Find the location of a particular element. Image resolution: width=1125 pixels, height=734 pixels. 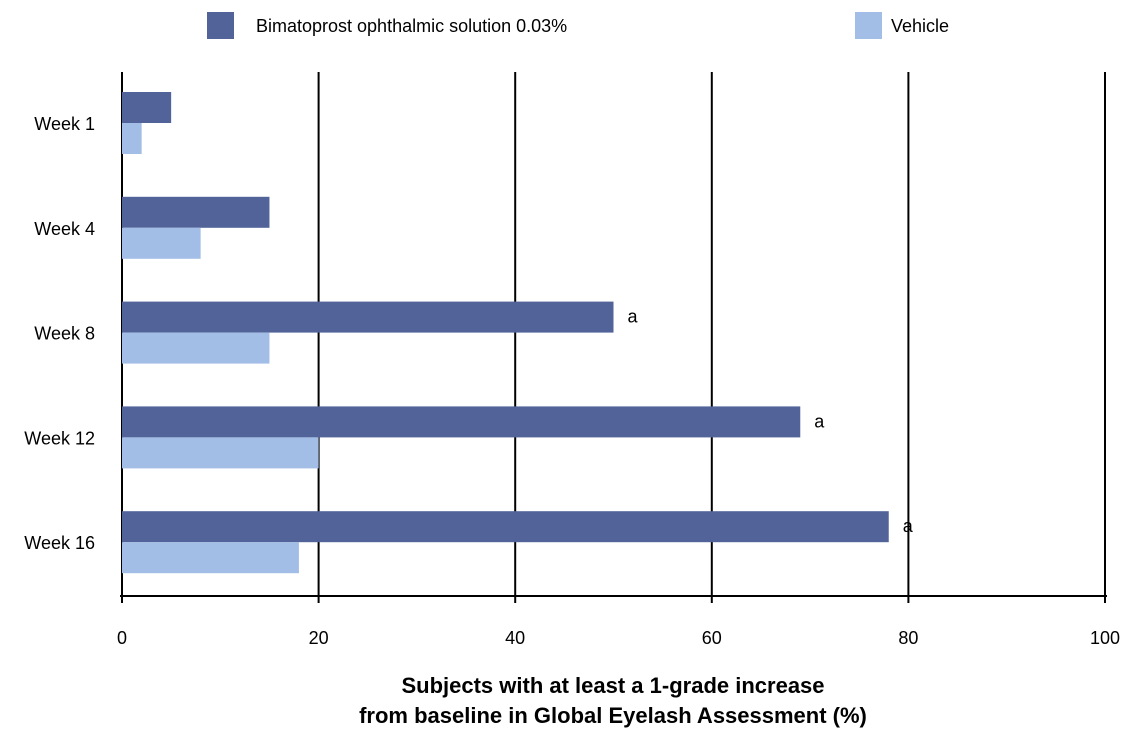

x-tick-label: 100 is located at coordinates (1105, 638).